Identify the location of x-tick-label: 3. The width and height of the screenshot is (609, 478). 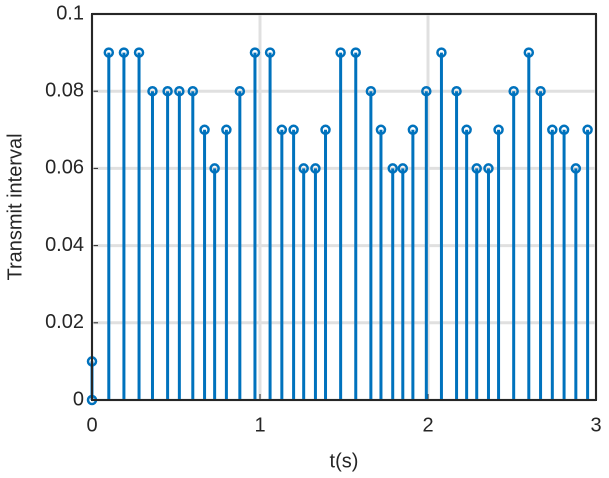
(595, 425).